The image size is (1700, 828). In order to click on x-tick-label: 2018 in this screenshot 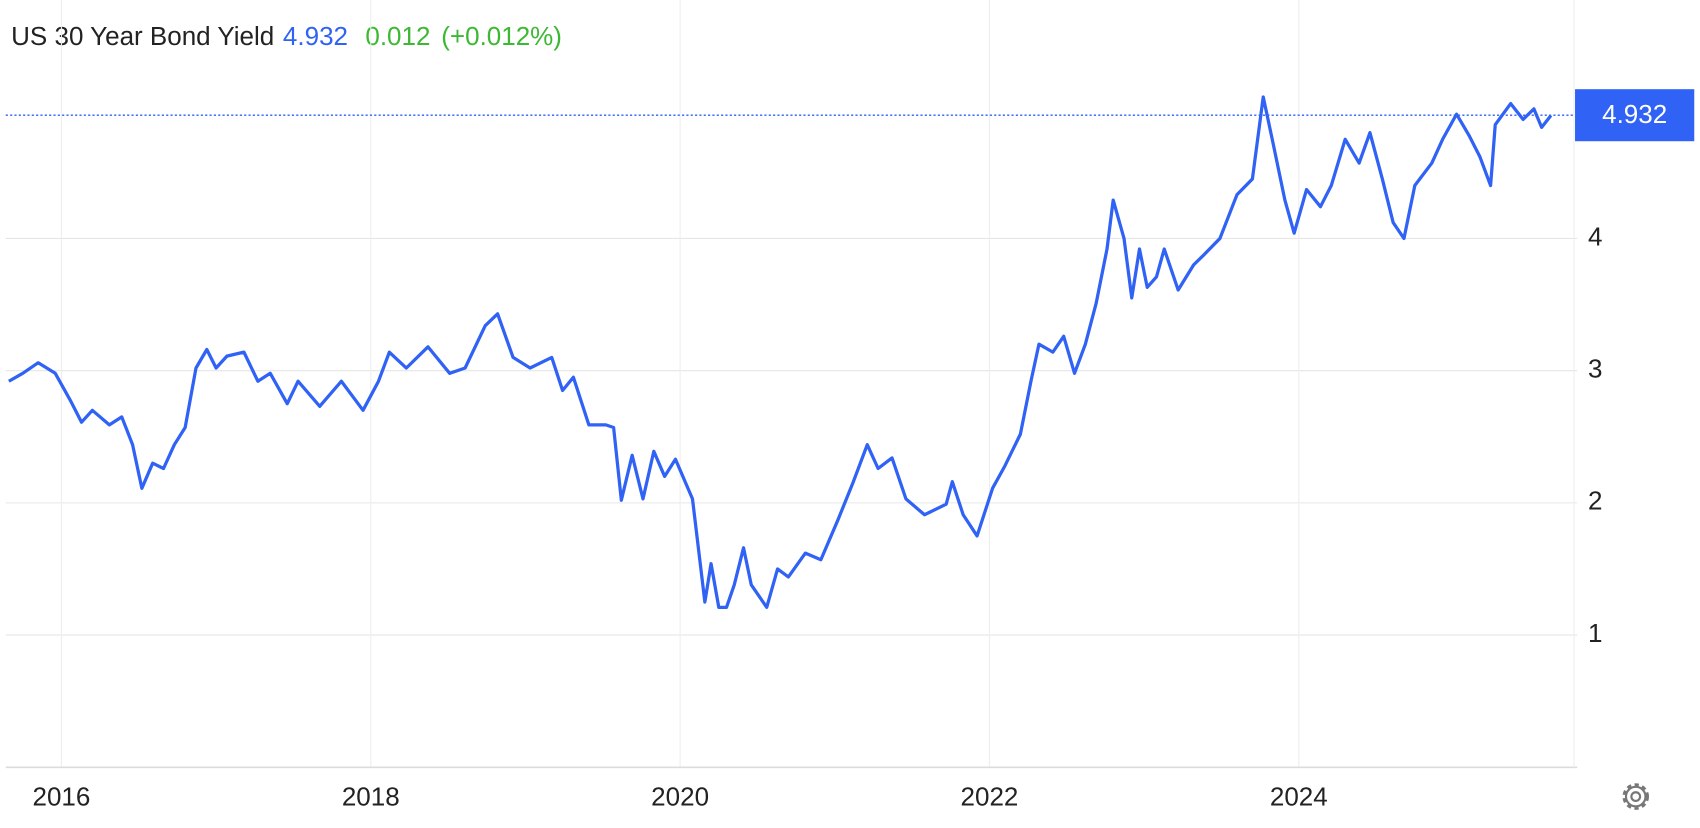, I will do `click(371, 797)`.